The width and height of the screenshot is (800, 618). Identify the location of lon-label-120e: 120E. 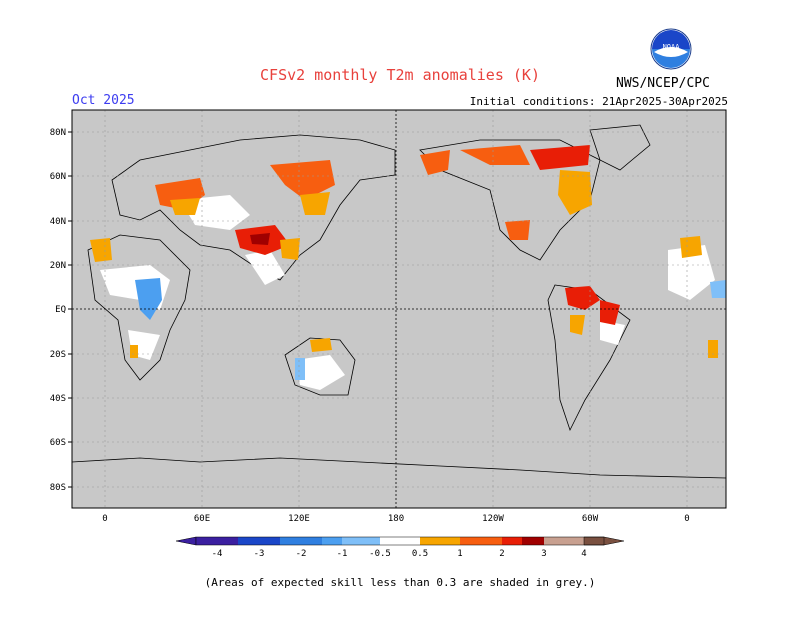
(299, 519).